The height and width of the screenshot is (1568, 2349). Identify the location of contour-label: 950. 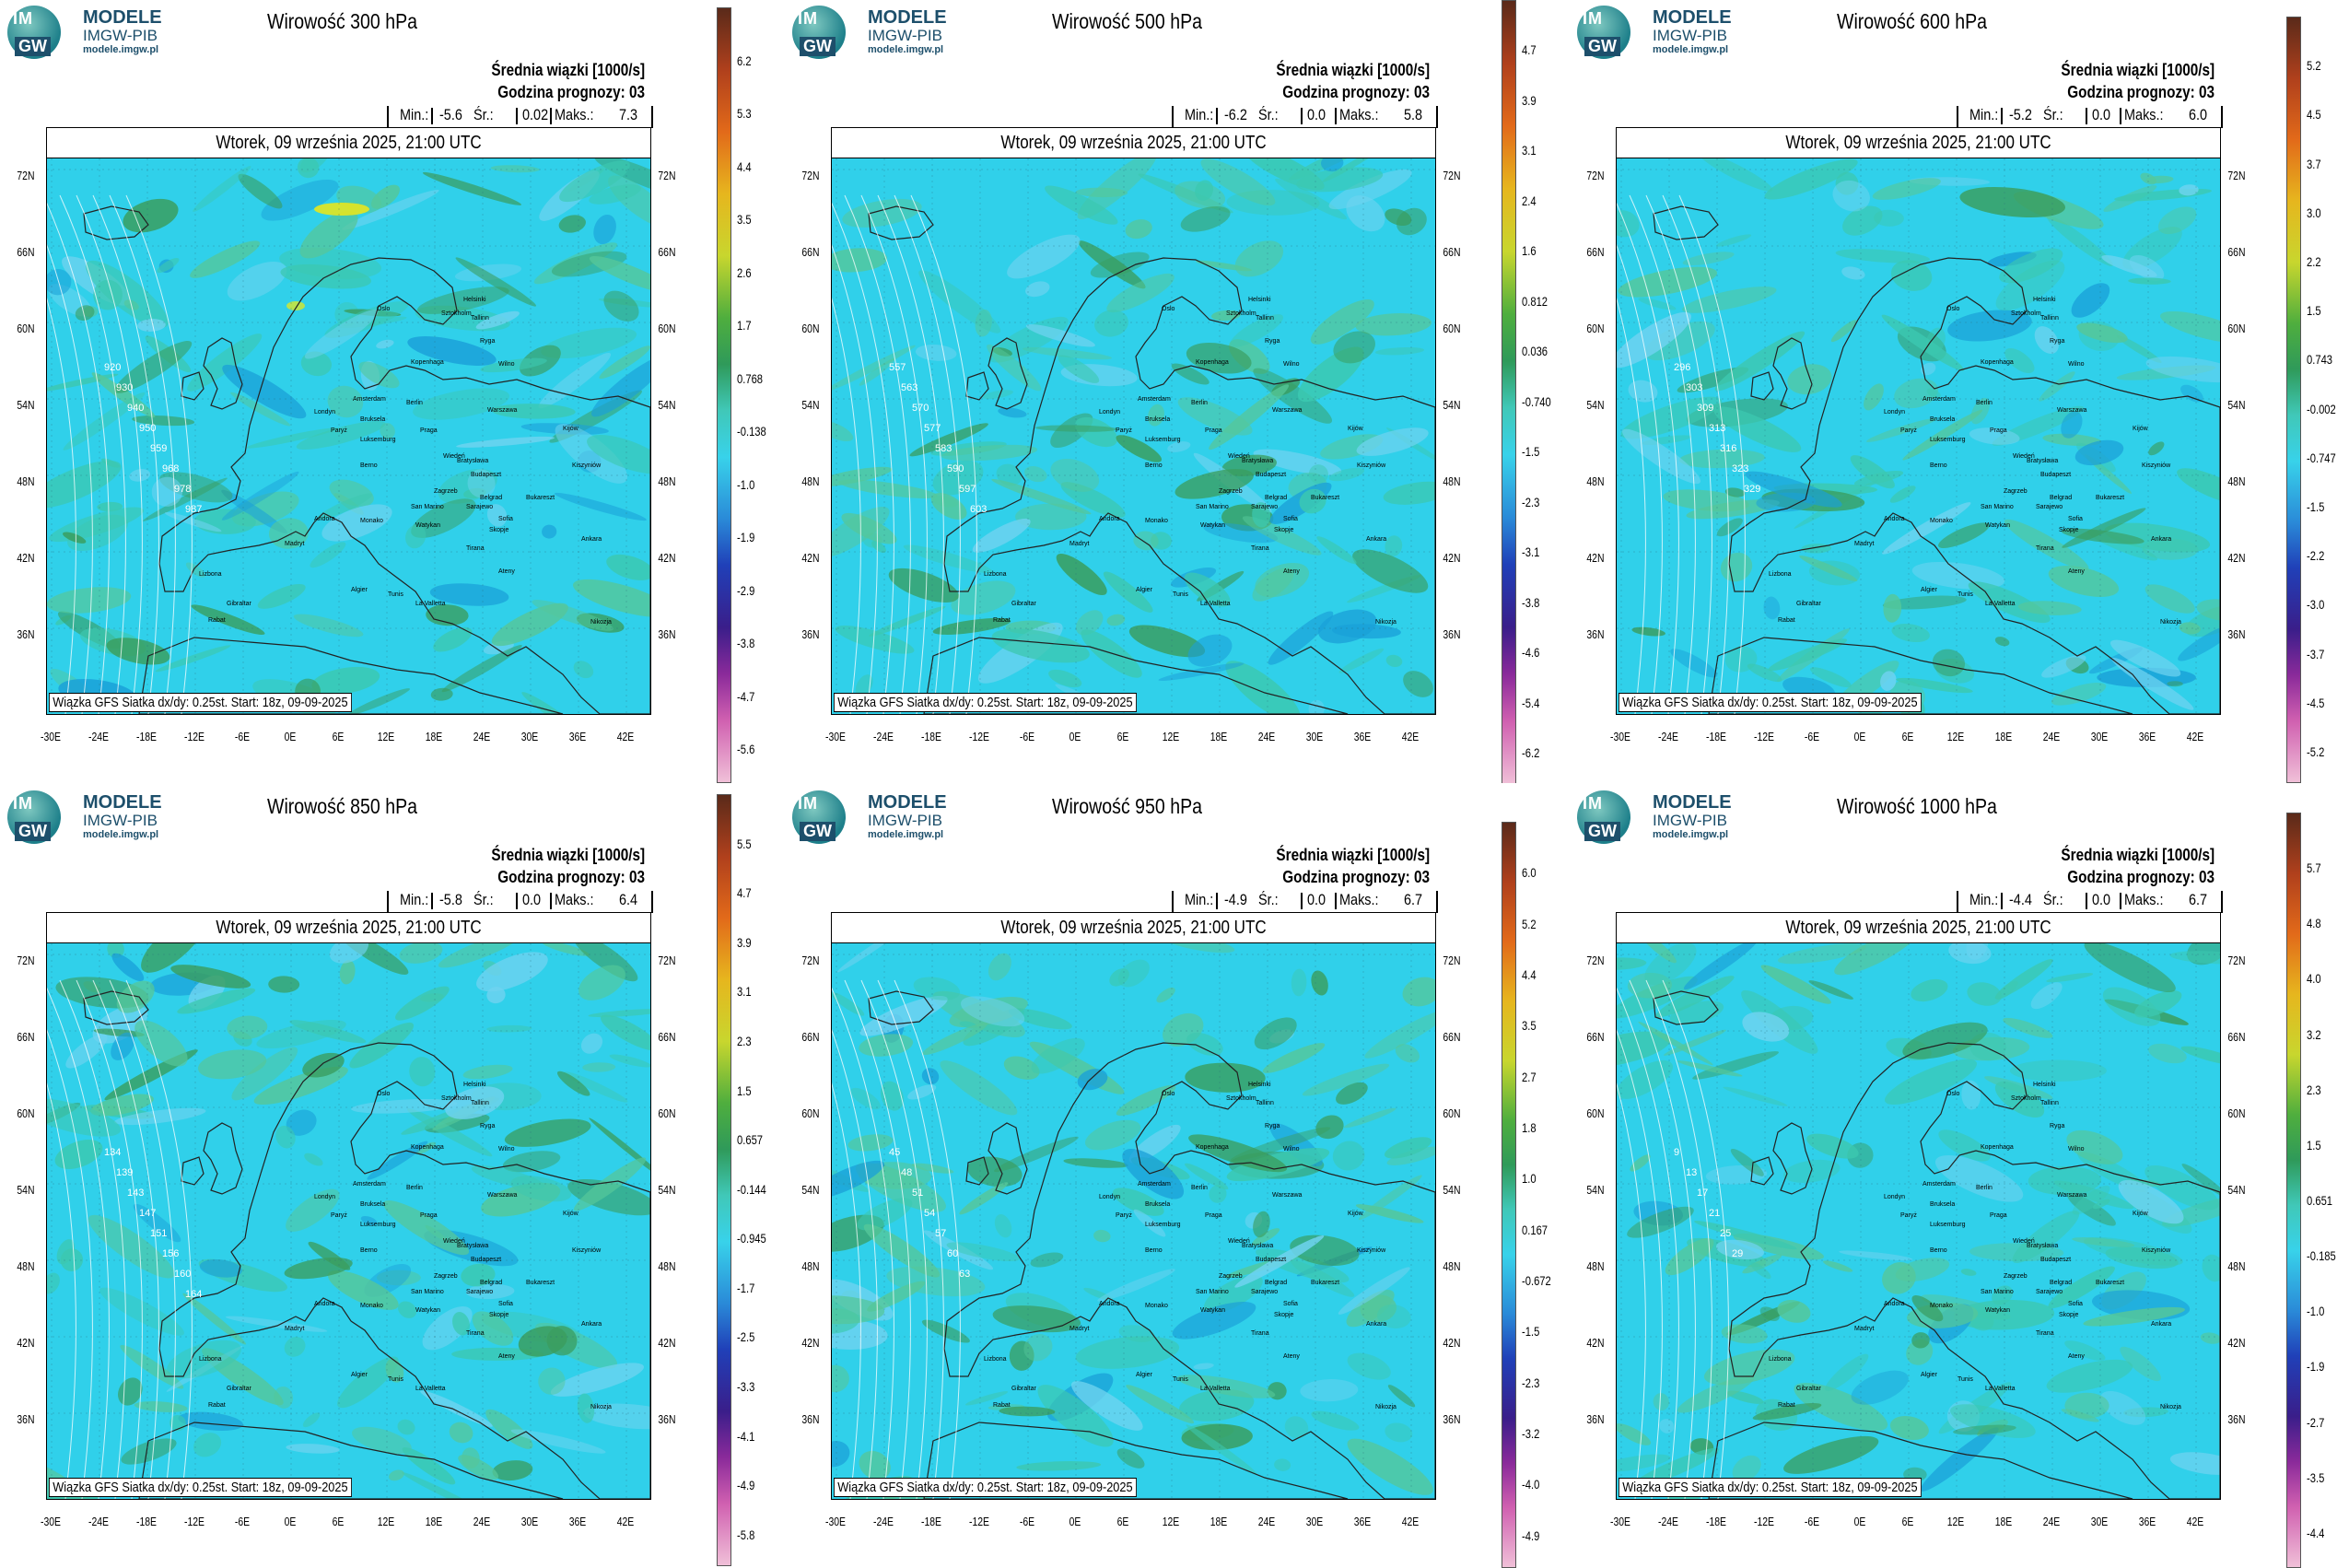
(147, 428).